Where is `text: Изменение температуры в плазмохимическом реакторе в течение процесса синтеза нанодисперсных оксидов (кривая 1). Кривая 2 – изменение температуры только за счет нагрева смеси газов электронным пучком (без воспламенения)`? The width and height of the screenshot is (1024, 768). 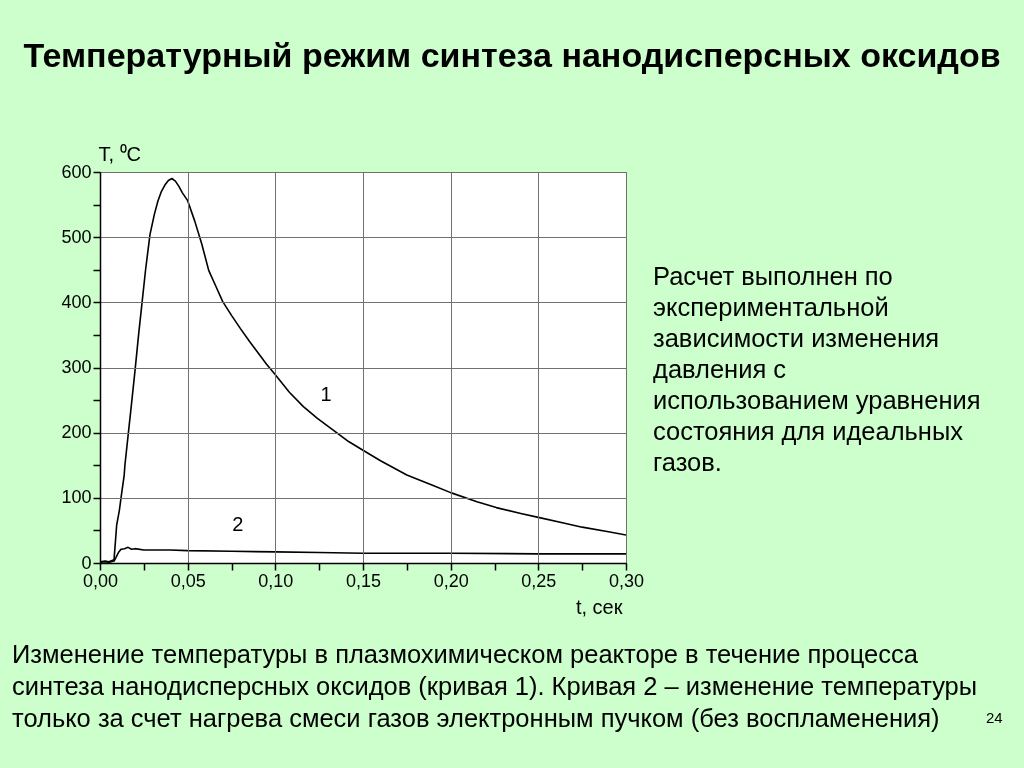
text: Изменение температуры в плазмохимическом реакторе в течение процесса синтеза нанодисперсных оксидов (кривая 1). Кривая 2 – изменение температуры только за счет нагрева смеси газов электронным пучком (без воспламенения) is located at coordinates (495, 686).